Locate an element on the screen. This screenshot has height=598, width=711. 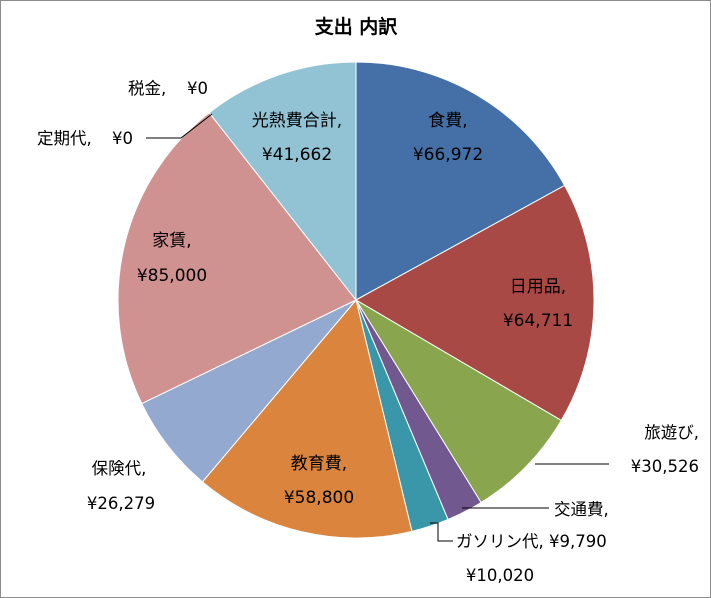
pie-slice-日用品 is located at coordinates (474, 303).